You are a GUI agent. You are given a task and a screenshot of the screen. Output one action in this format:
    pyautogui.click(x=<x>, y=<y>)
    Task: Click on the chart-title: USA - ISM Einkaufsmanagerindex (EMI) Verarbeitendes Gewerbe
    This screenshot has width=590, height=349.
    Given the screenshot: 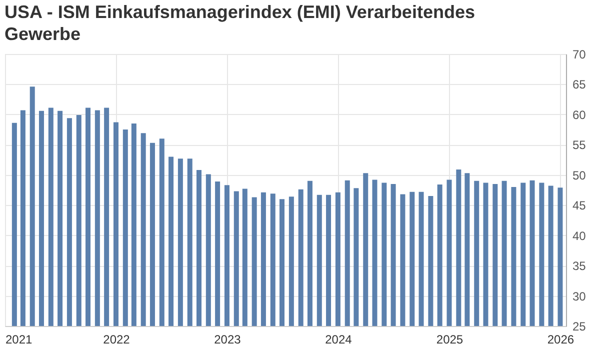 What is the action you would take?
    pyautogui.click(x=239, y=23)
    